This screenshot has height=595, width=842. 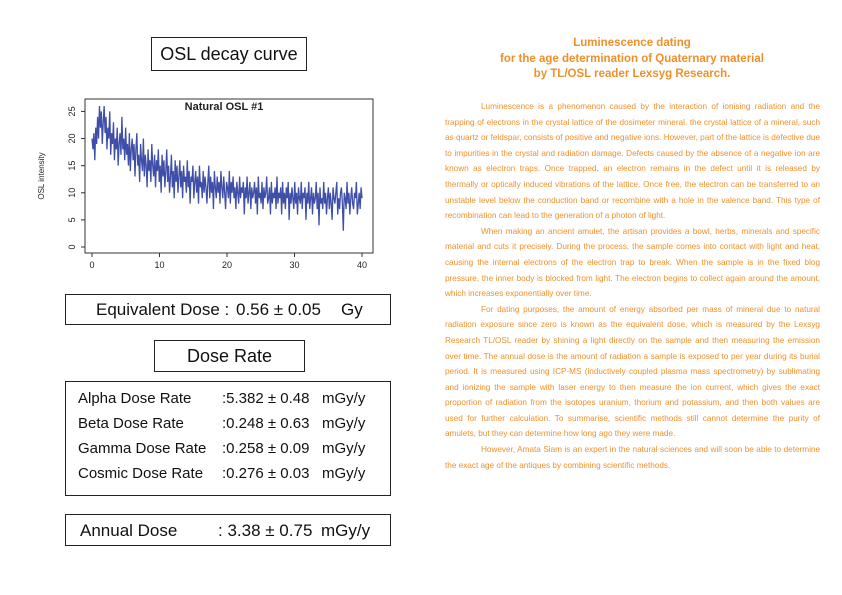 I want to click on equivalent-dose-box: Equivalent Dose : 0.56 ± 0.05 Gy, so click(x=228, y=309).